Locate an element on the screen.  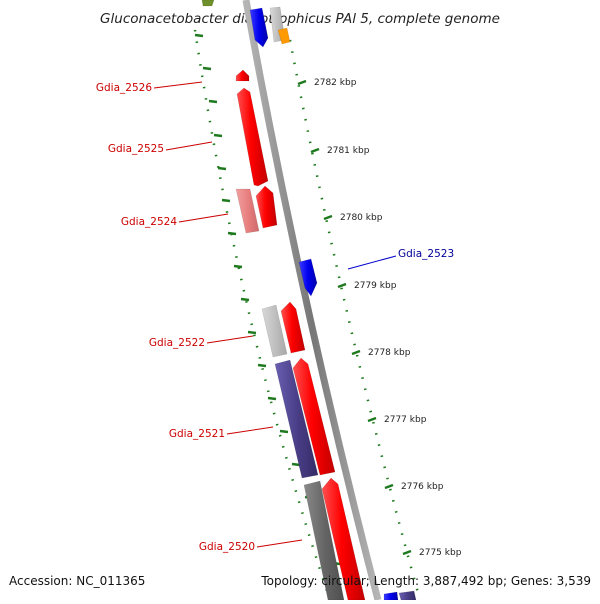
ruler-tick-label: 2781 kbp is located at coordinates (348, 151).